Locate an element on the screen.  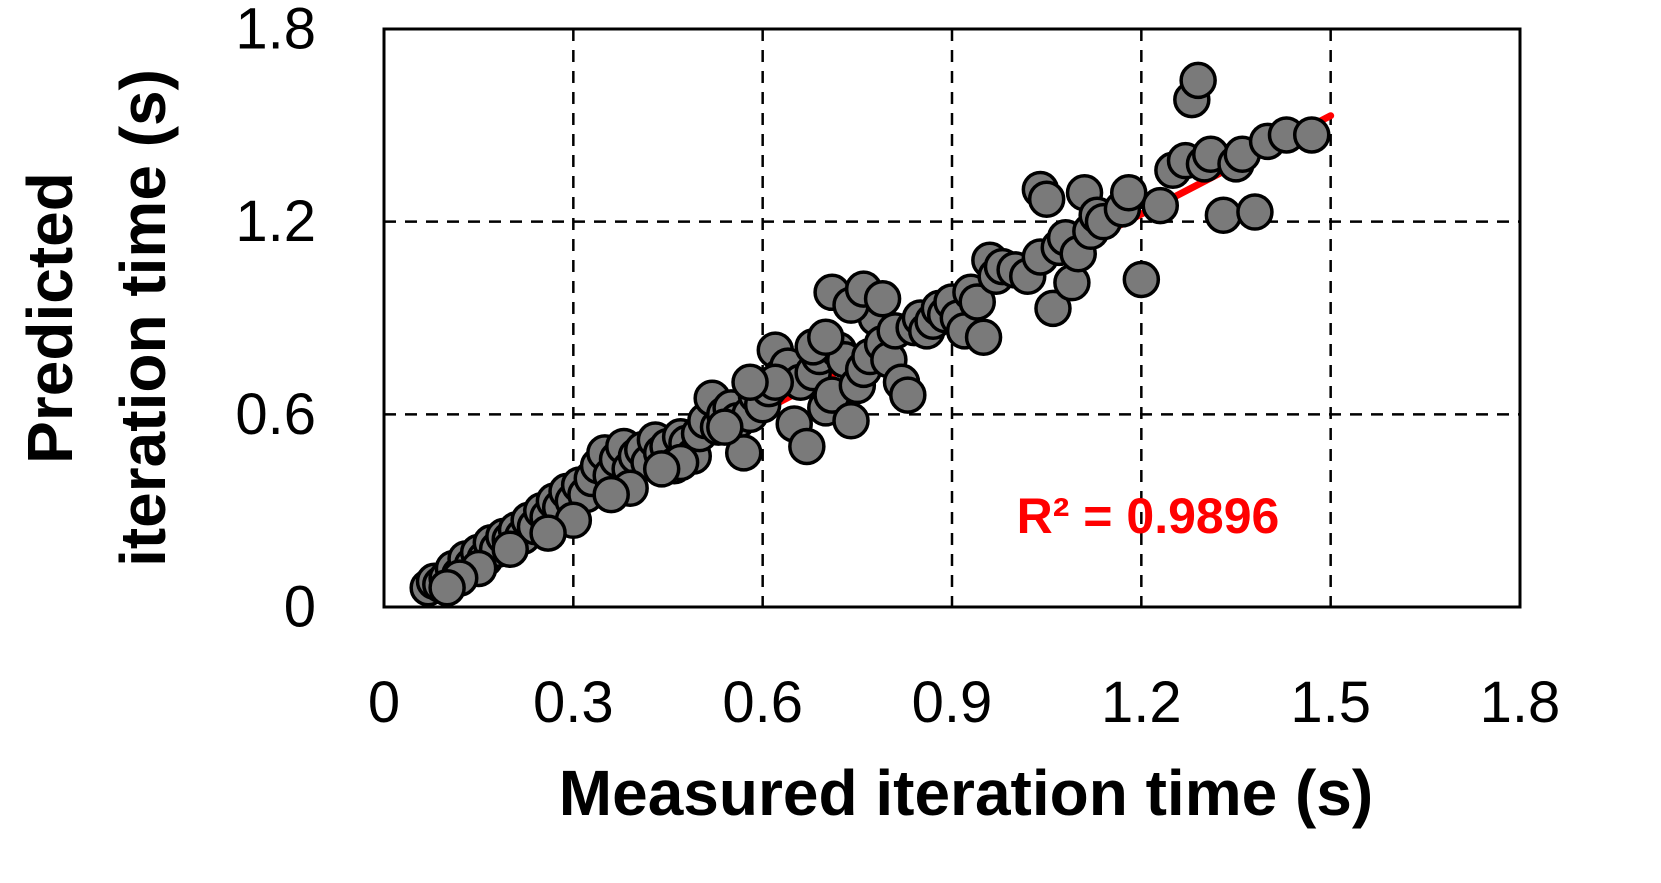
y-tick-label: 1.8 is located at coordinates (275, 31).